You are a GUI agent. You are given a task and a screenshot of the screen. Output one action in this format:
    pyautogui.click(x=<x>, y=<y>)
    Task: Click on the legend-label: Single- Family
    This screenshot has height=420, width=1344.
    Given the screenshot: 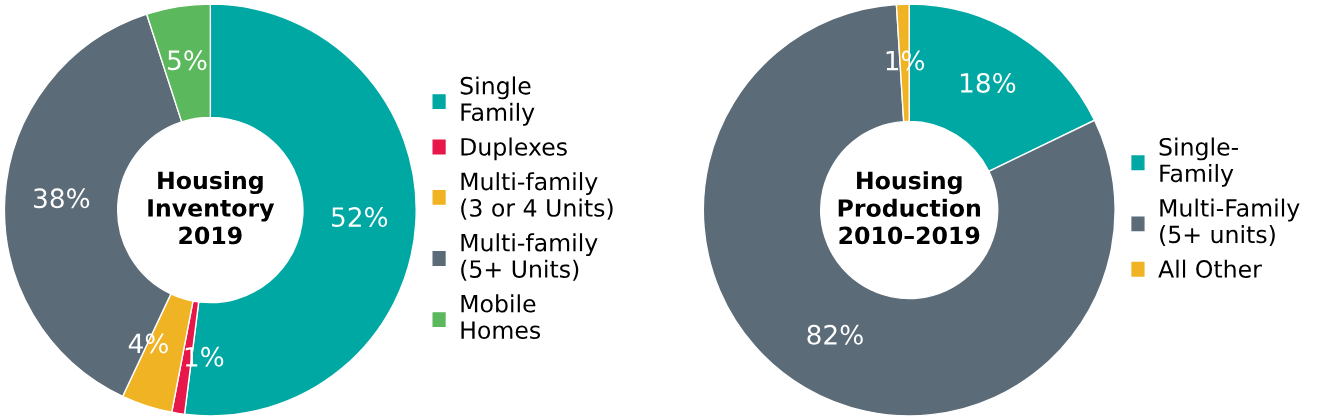 What is the action you would take?
    pyautogui.click(x=1198, y=162)
    